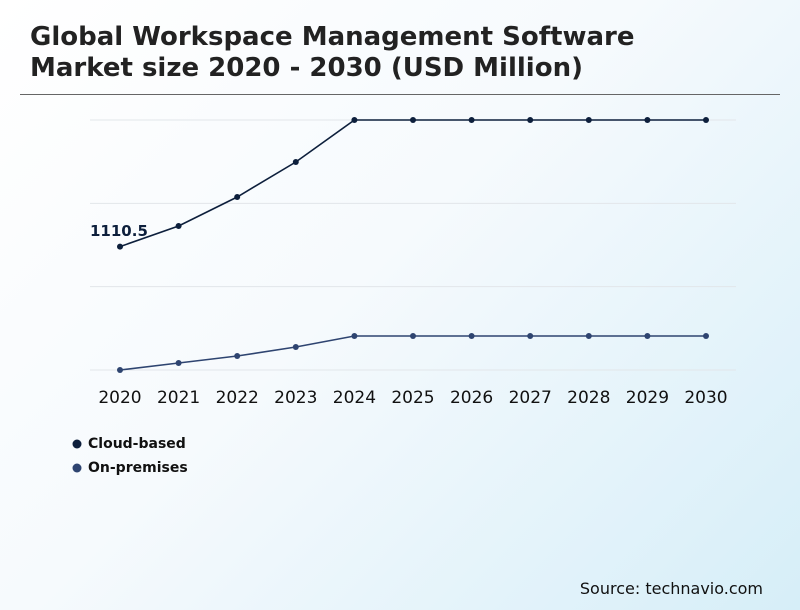  What do you see at coordinates (119, 231) in the screenshot?
I see `data-label: 1110.5` at bounding box center [119, 231].